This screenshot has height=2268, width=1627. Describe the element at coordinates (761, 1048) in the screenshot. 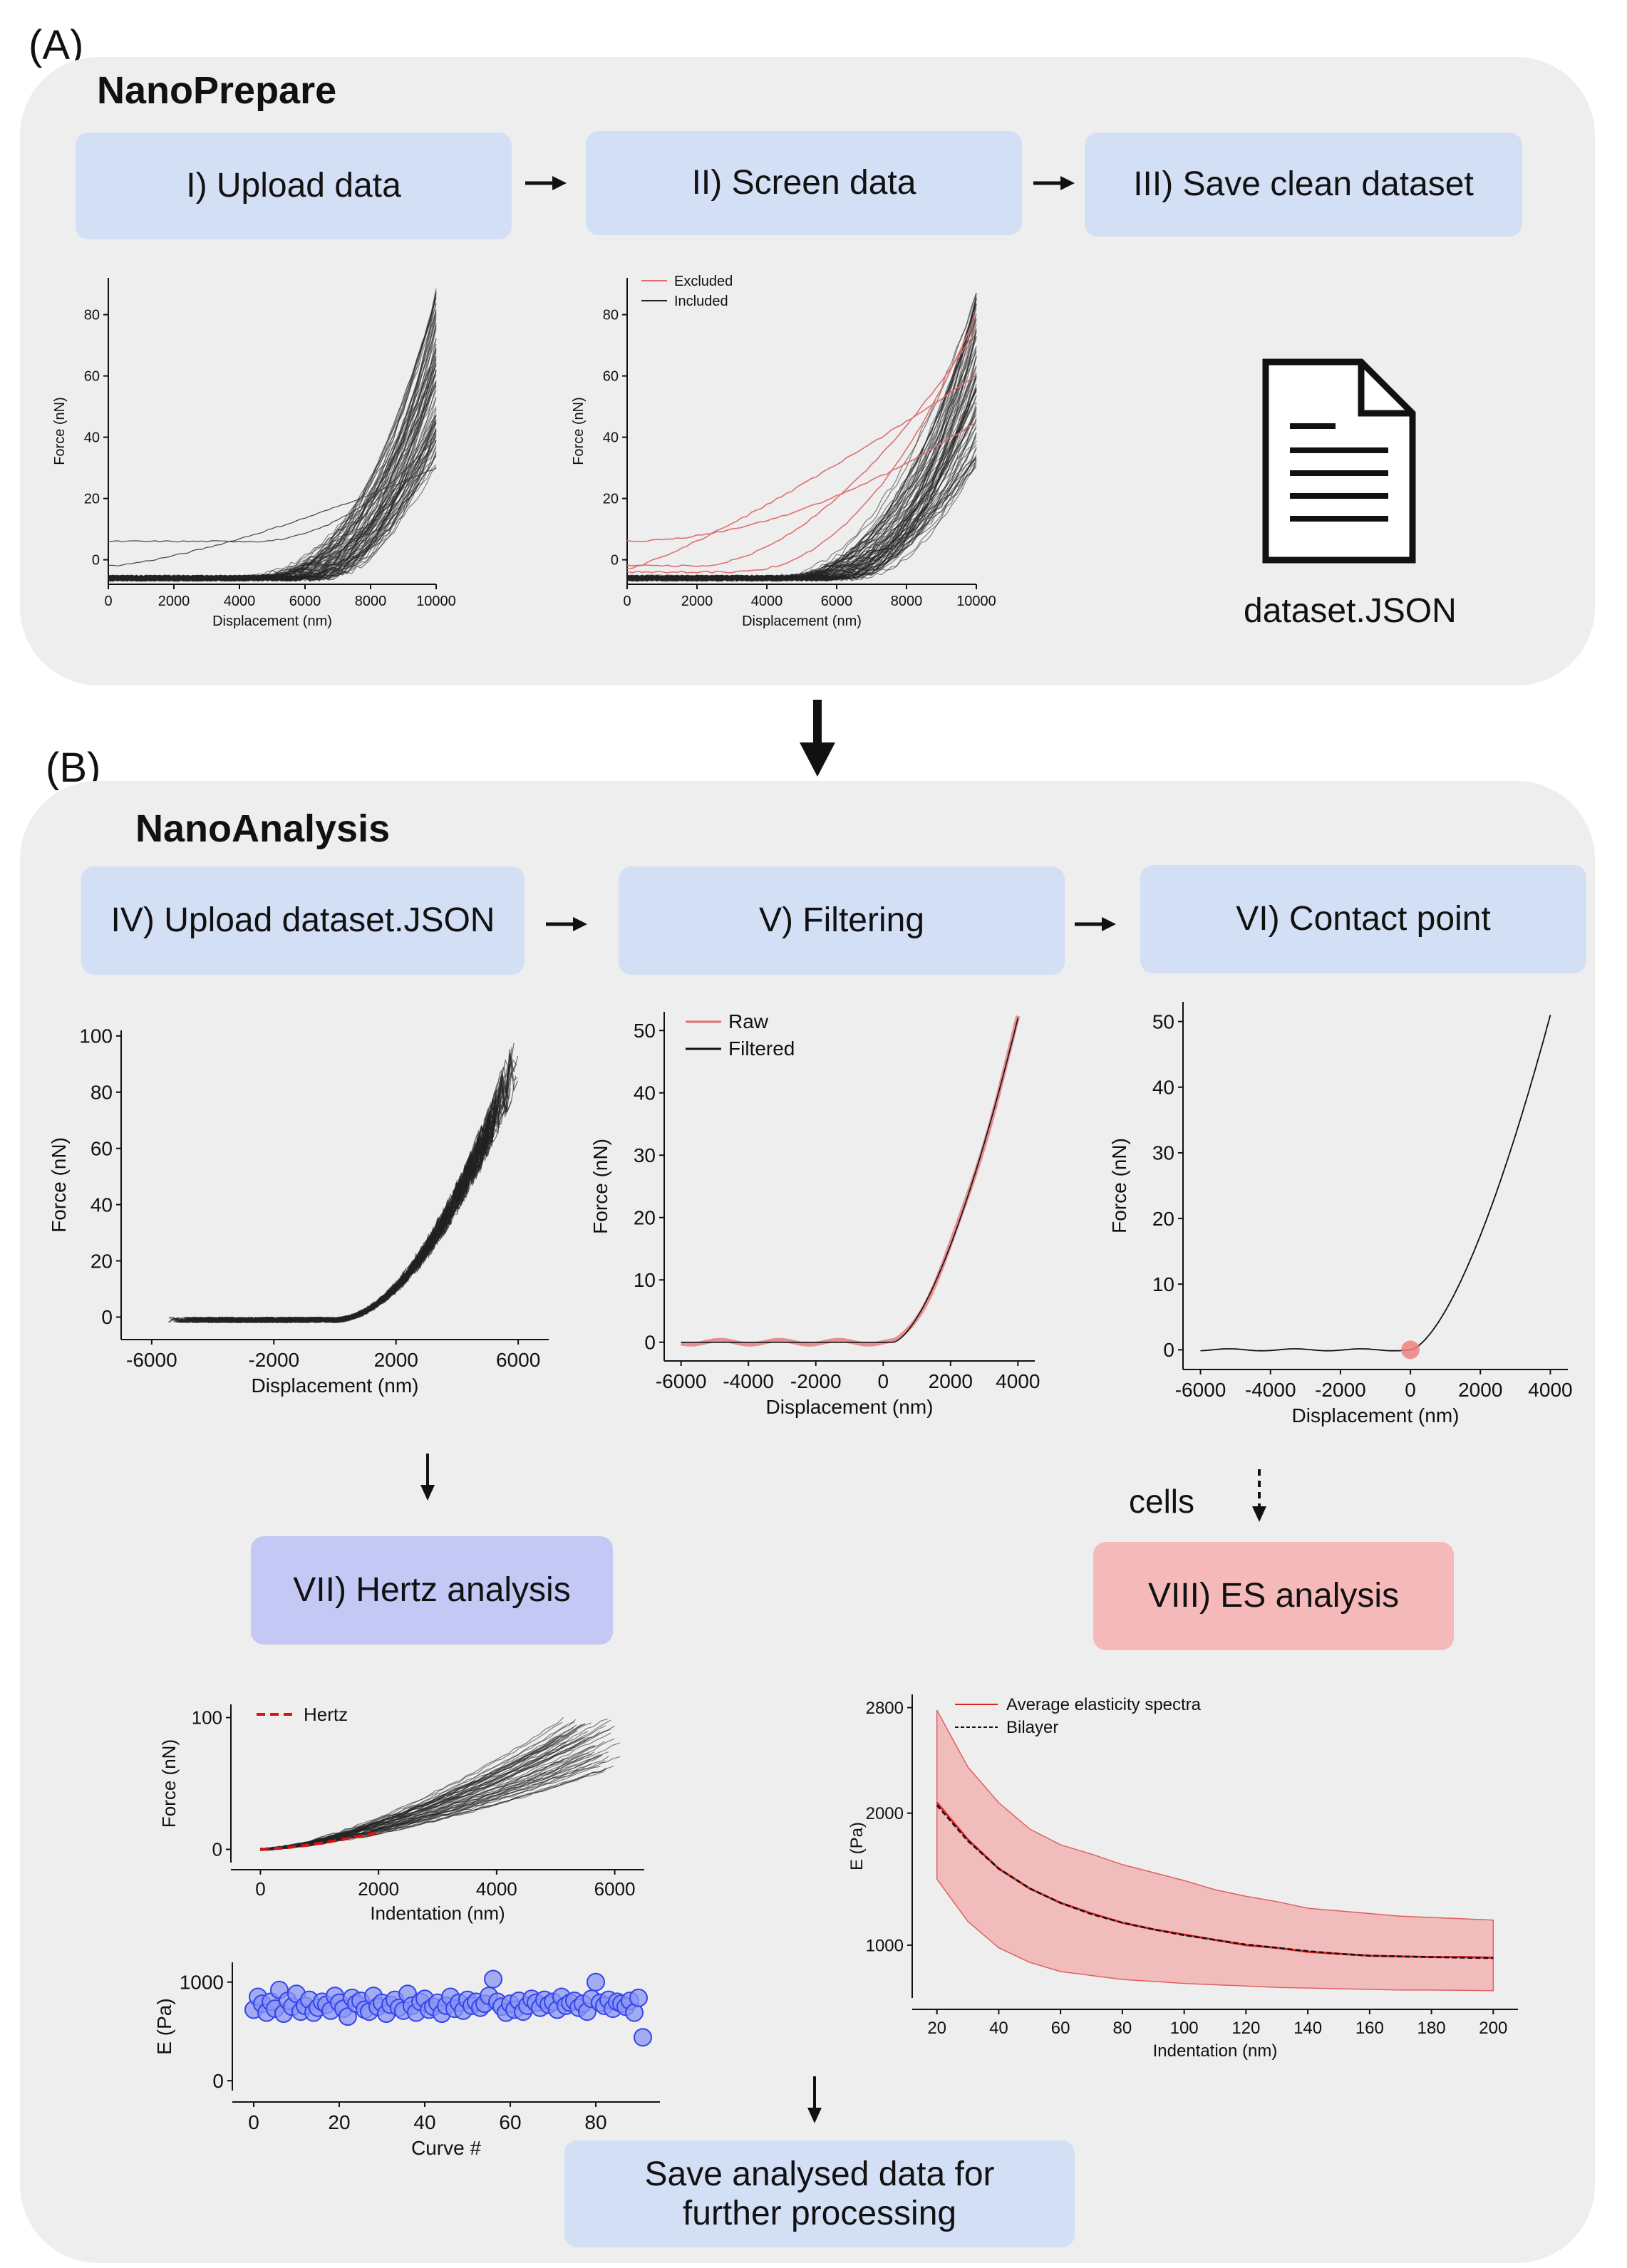

I see `legend-filtered-label: Filtered` at that location.